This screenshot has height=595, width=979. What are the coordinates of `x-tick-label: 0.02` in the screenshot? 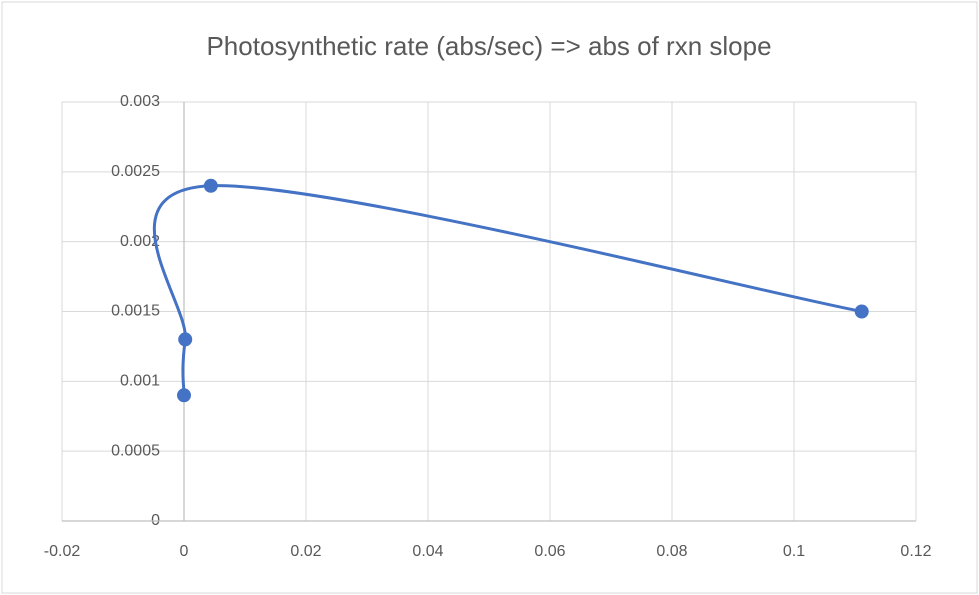 It's located at (305, 551).